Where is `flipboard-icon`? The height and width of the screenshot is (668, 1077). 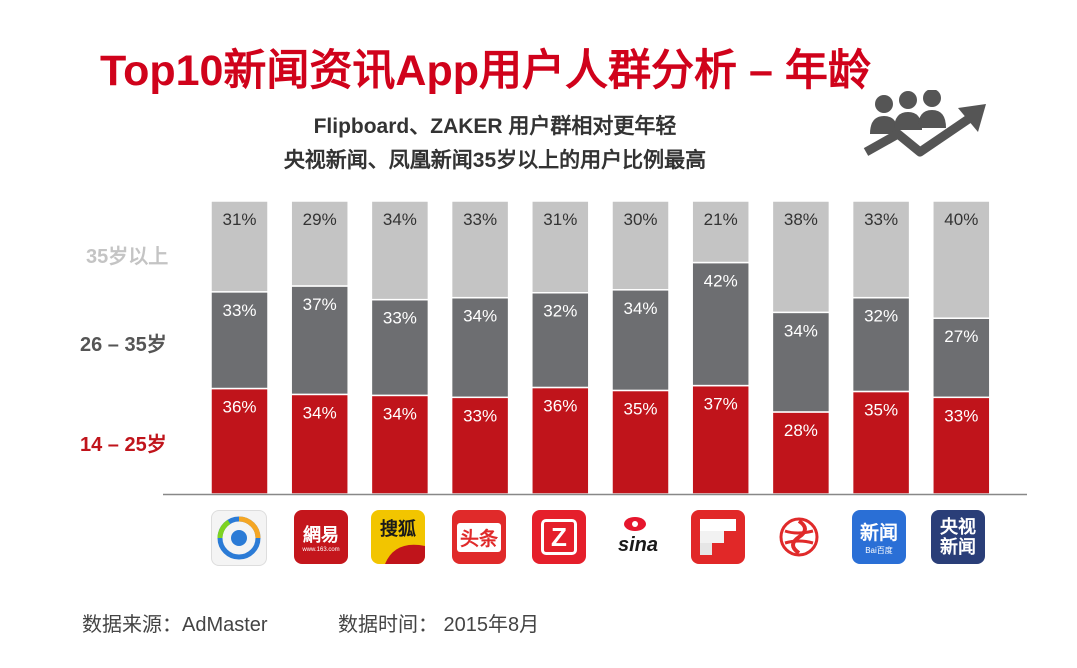
flipboard-icon is located at coordinates (718, 537).